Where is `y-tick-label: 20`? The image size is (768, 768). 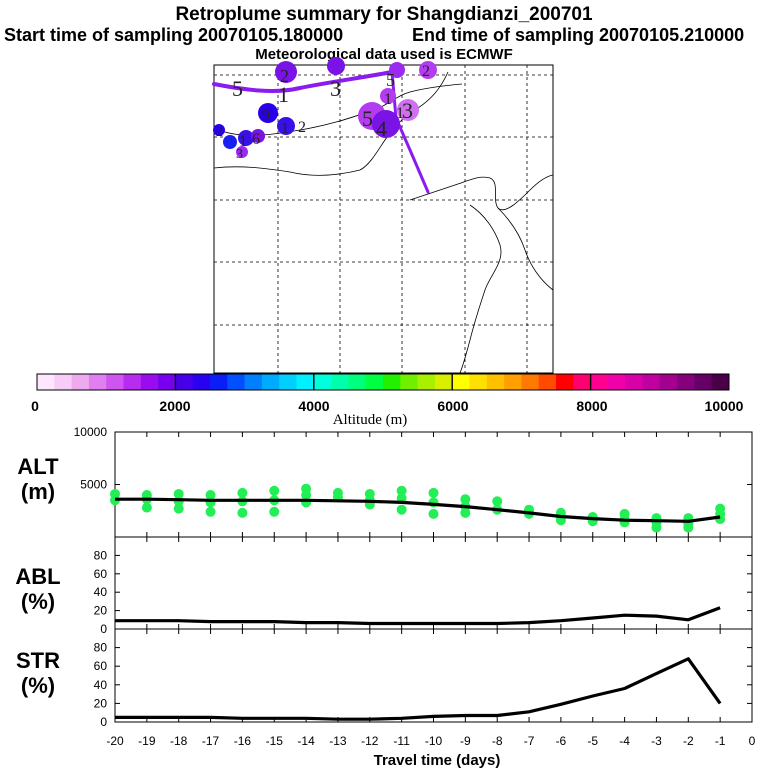 y-tick-label: 20 is located at coordinates (101, 703).